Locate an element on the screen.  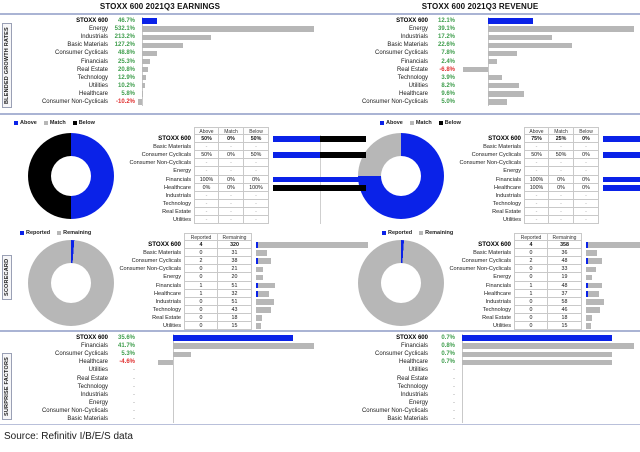
chart-row: Financials 25.3% is located at coordinates (169, 61).